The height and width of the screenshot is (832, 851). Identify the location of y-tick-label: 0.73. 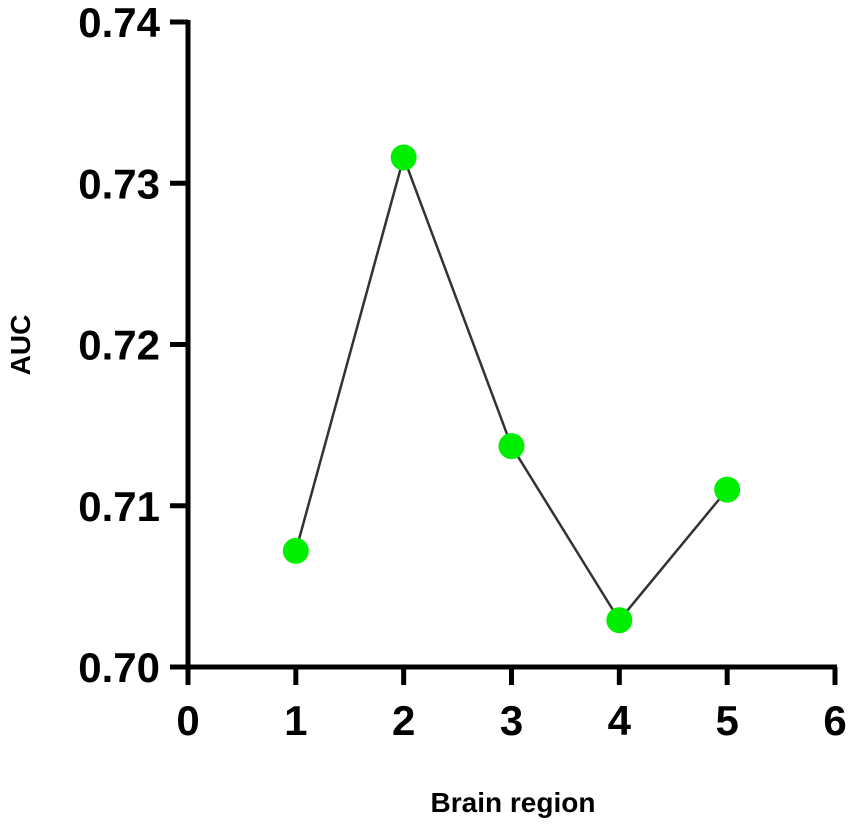
(119, 183).